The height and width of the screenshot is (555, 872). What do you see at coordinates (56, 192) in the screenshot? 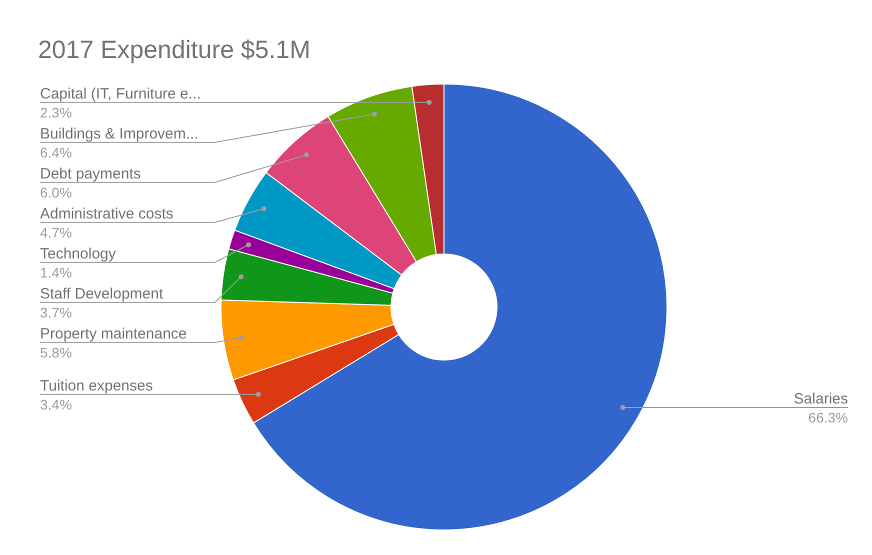
I see `data-label: 6.0%` at bounding box center [56, 192].